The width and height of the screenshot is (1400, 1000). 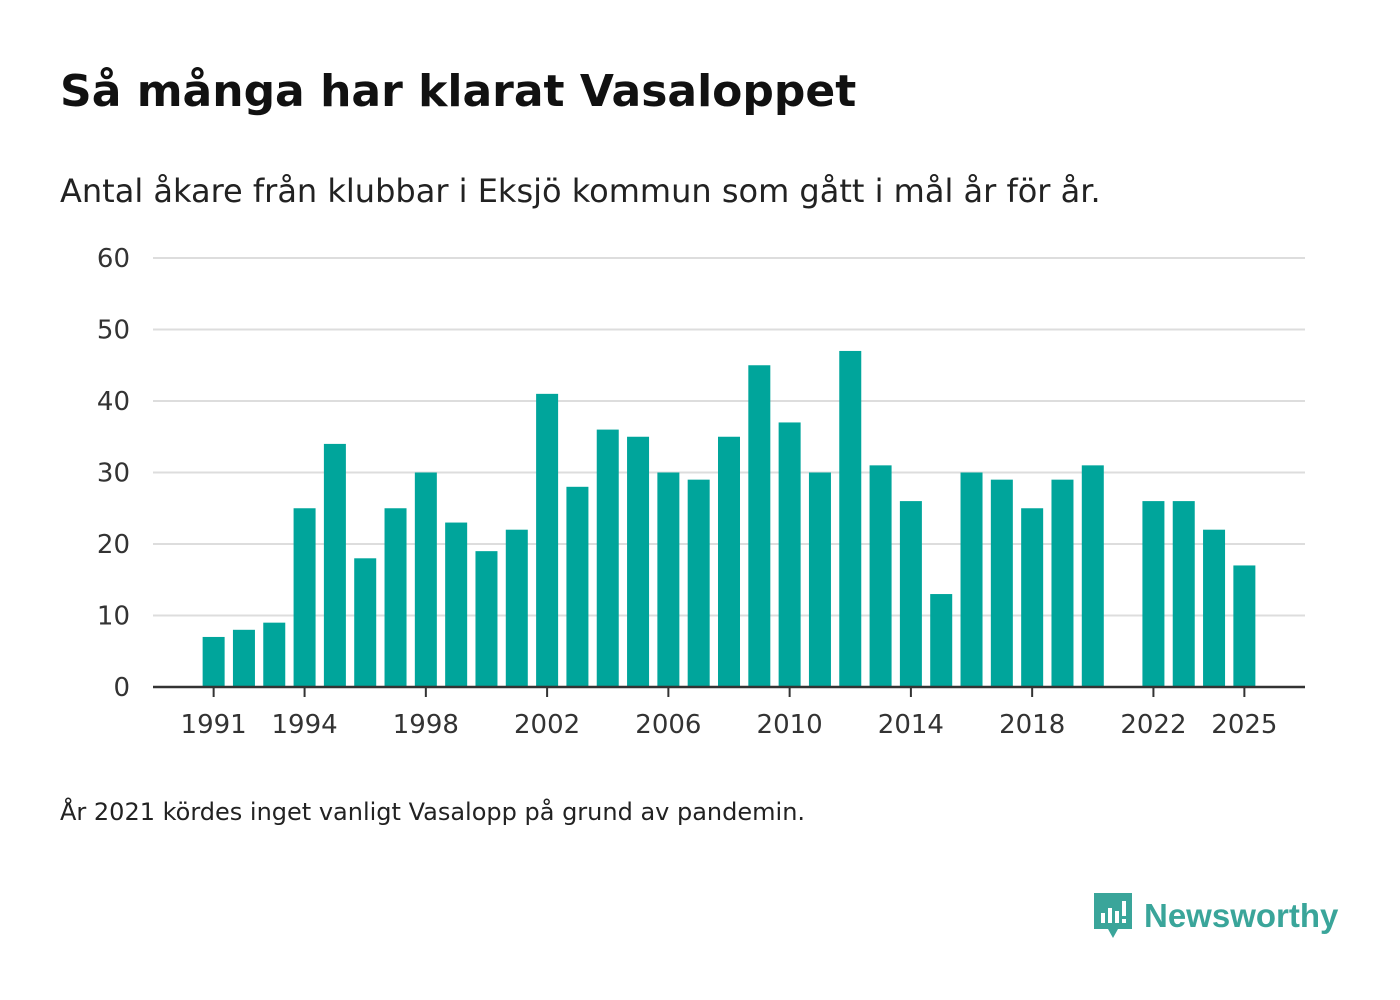 What do you see at coordinates (577, 586) in the screenshot?
I see `bar-2003` at bounding box center [577, 586].